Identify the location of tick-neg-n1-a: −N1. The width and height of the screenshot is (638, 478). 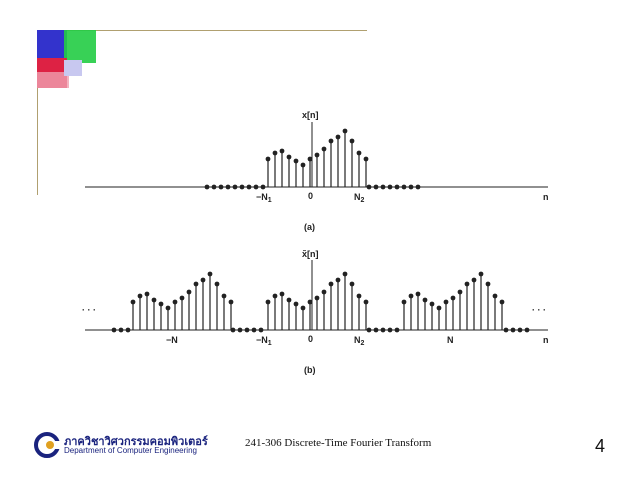
(264, 198).